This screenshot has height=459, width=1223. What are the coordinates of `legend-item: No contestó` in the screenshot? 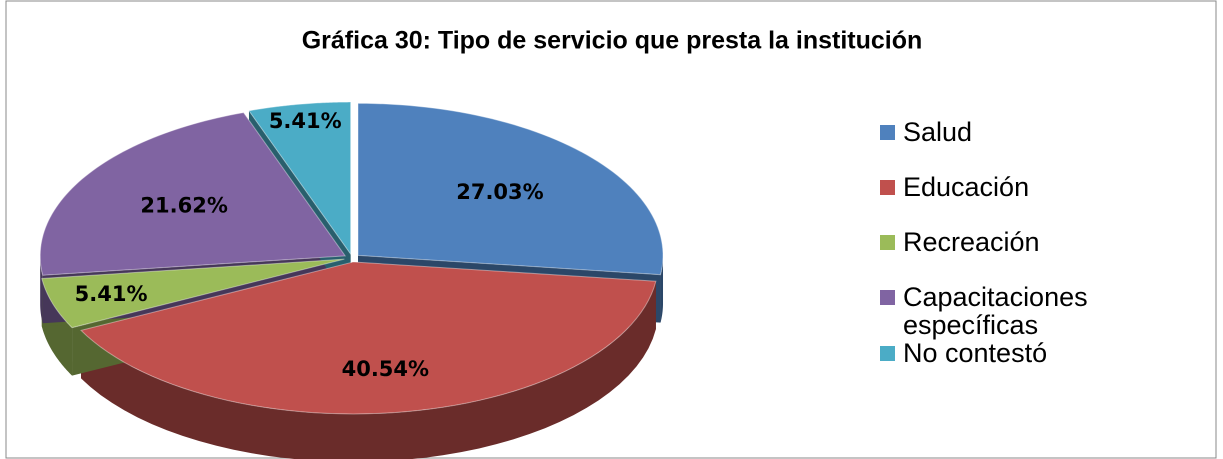 It's located at (1005, 353).